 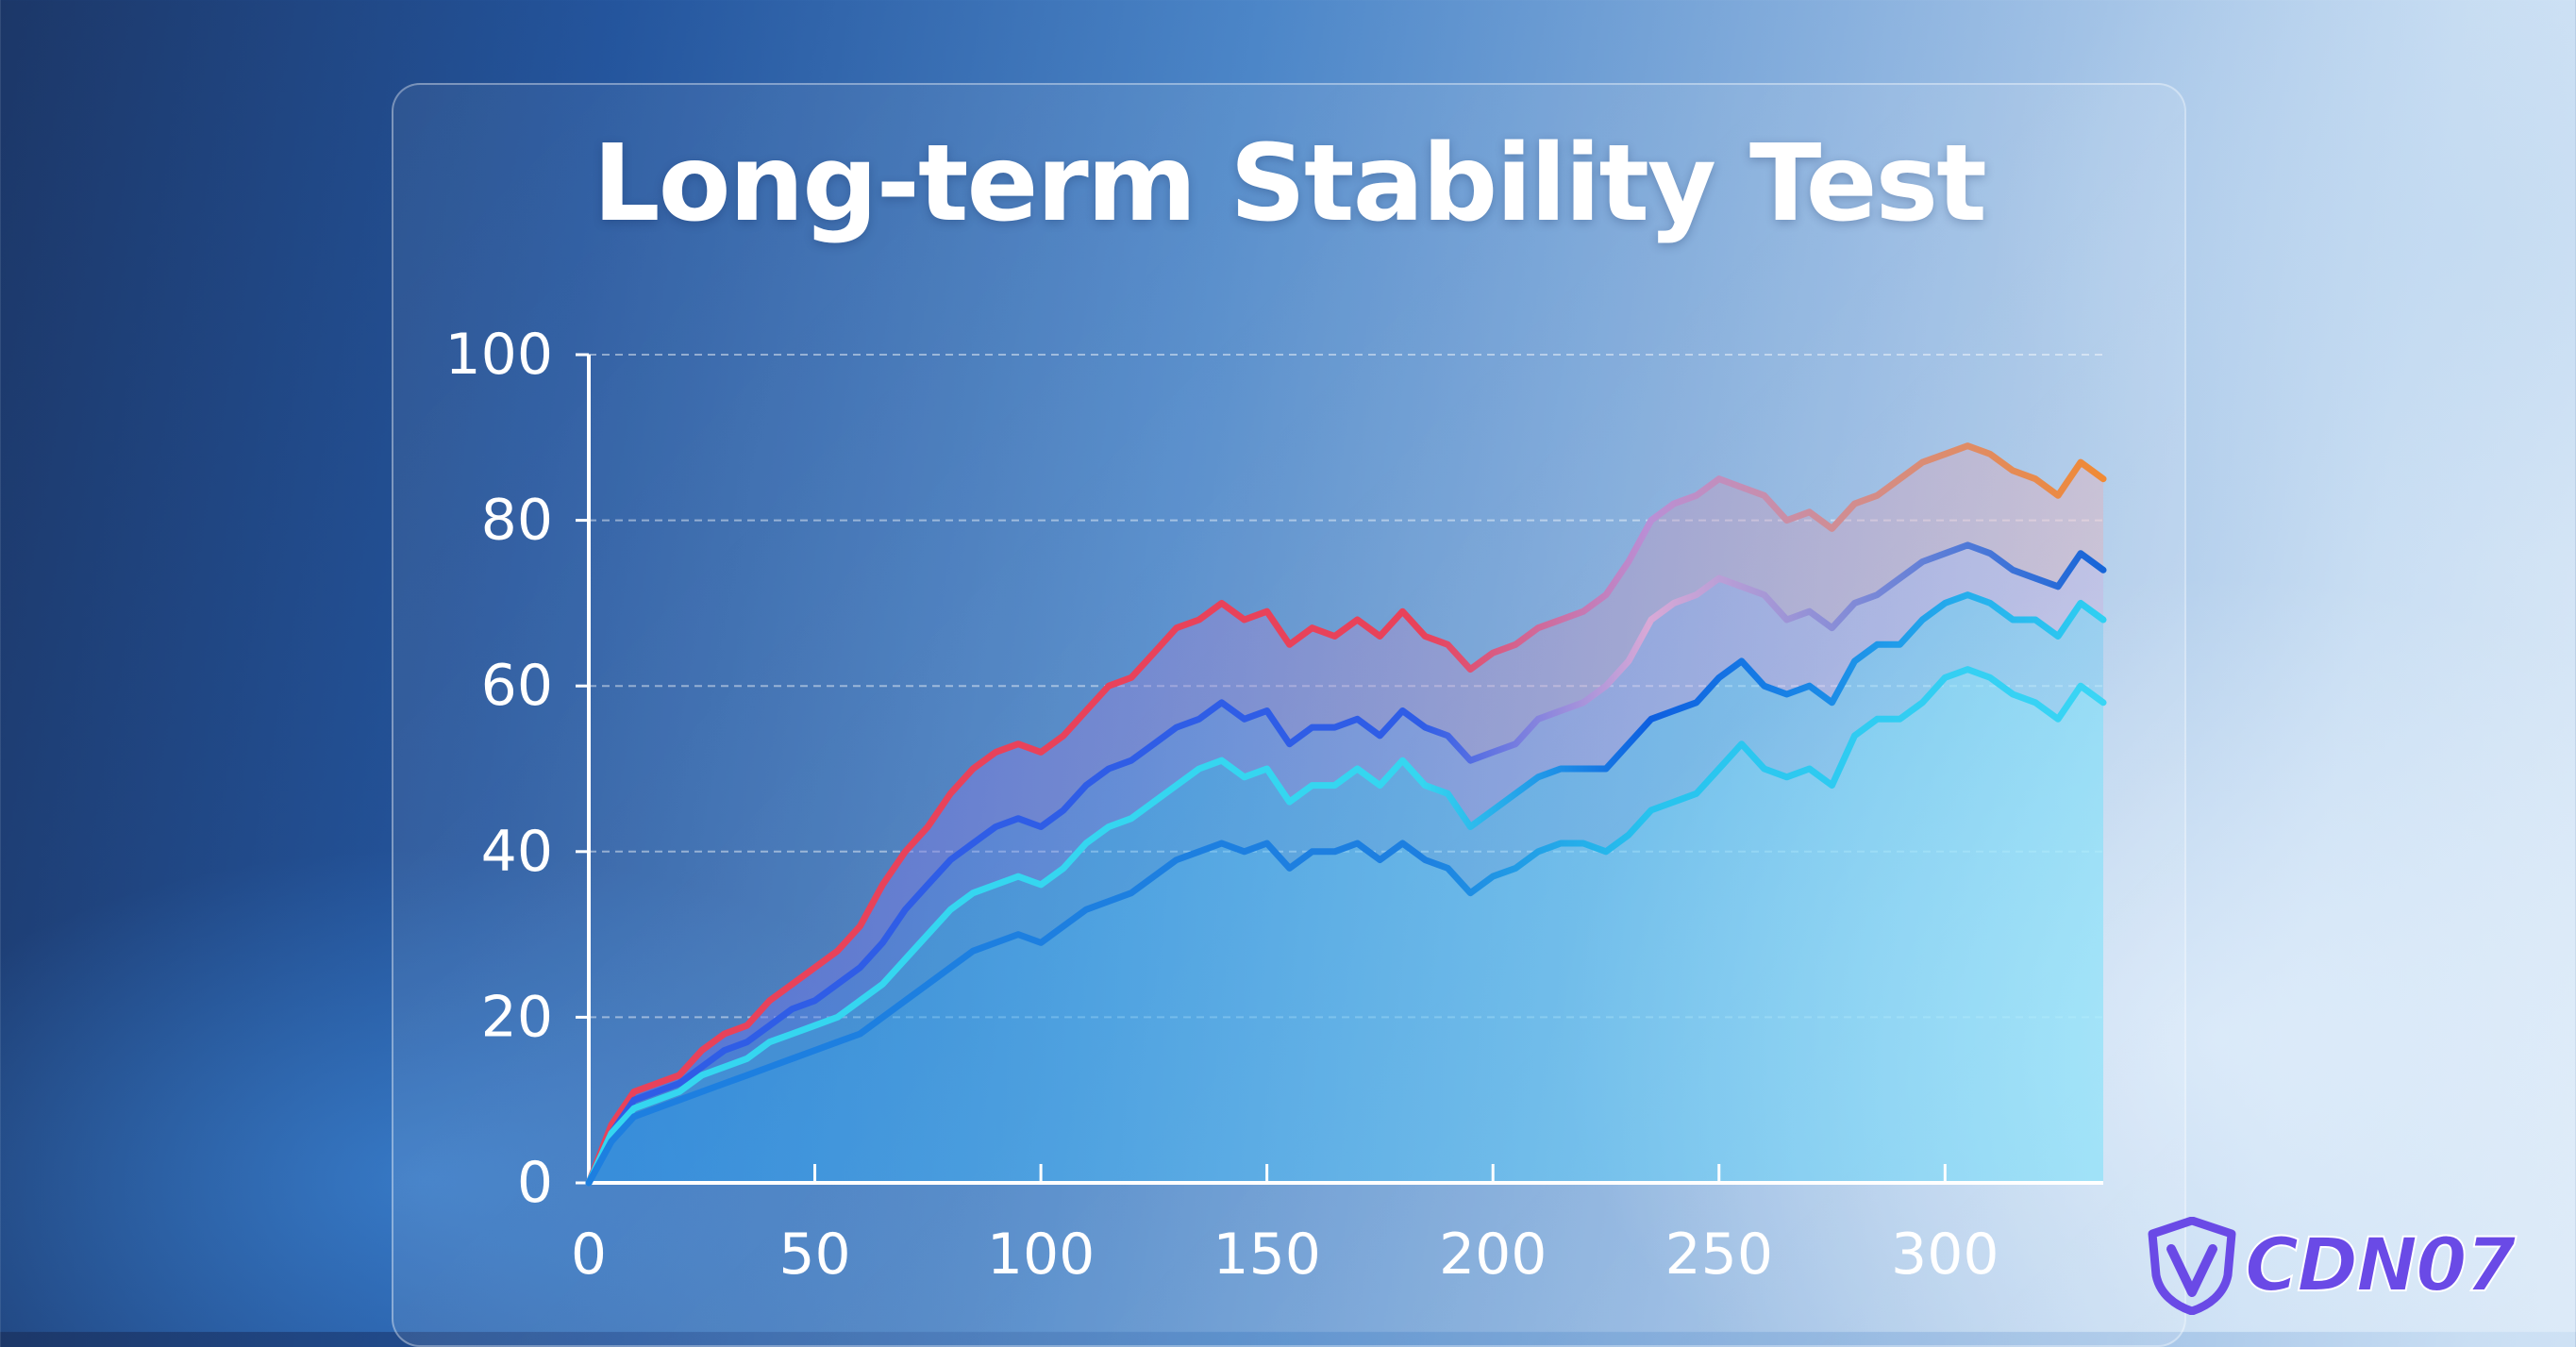 I want to click on y-tick-label: 20, so click(x=517, y=1017).